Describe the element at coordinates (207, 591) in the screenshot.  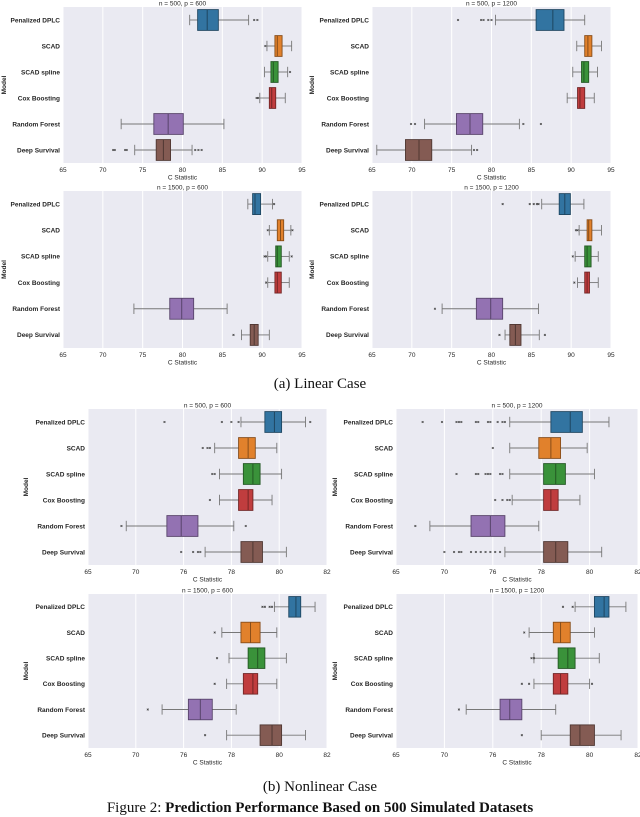
I see `panel-title: n = 1500, p = 600` at that location.